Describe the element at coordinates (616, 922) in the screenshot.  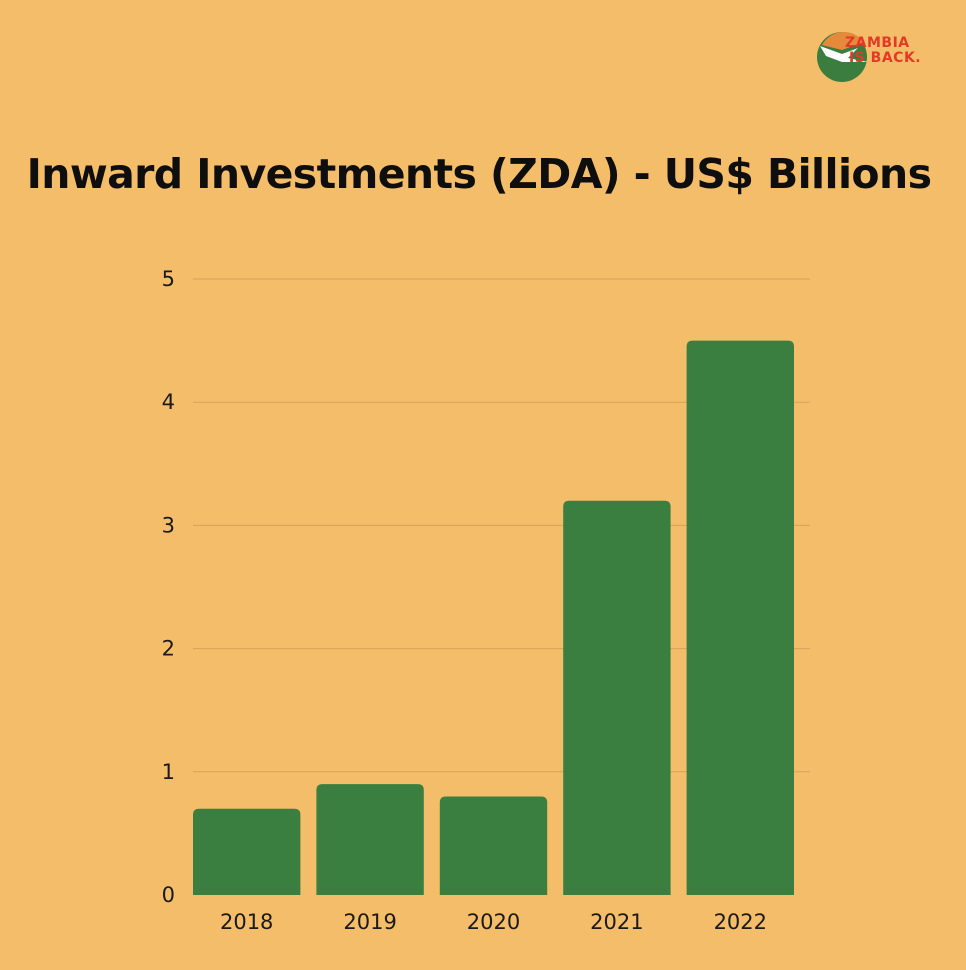
I see `x-category-label: 2021` at that location.